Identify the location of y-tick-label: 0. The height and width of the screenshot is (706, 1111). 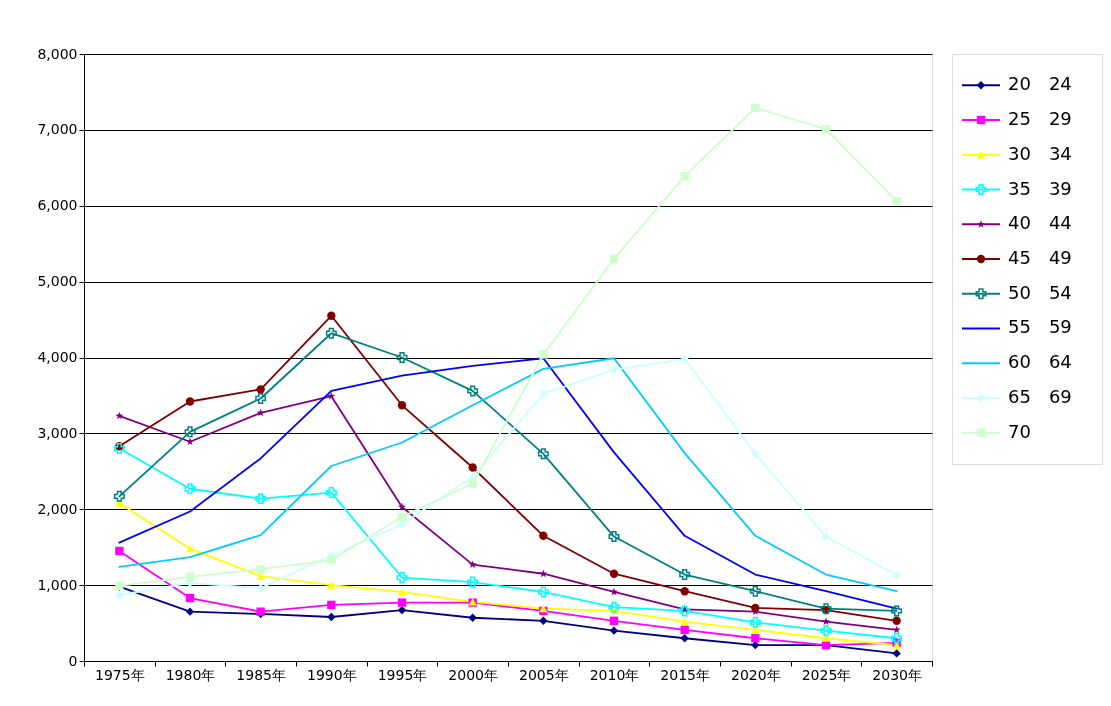
(73, 660).